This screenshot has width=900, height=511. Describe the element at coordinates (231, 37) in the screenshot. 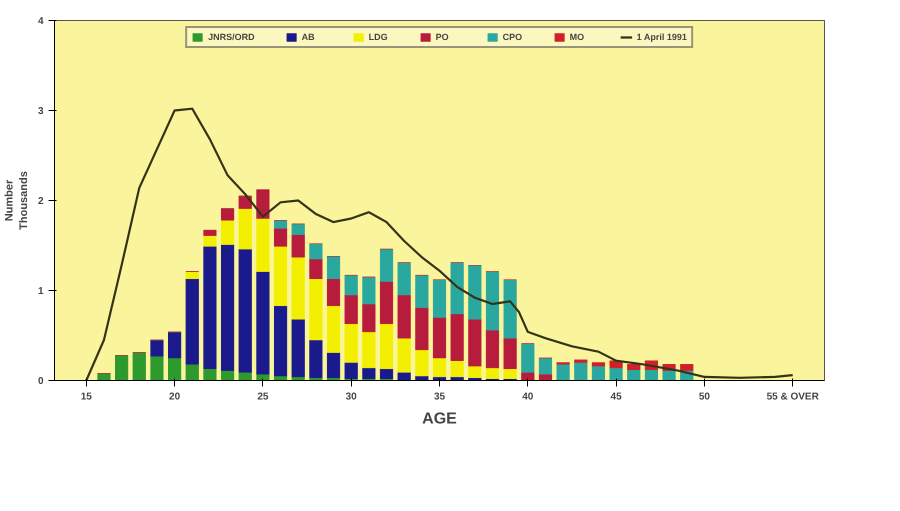

I see `legend-label: JNRS/ORD` at that location.